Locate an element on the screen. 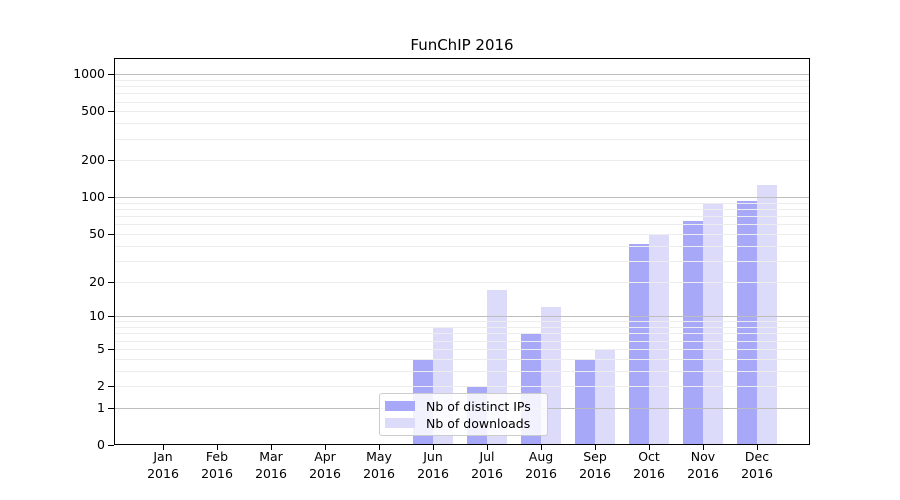 The image size is (900, 500). y-tick-label: 1000 is located at coordinates (89, 74).